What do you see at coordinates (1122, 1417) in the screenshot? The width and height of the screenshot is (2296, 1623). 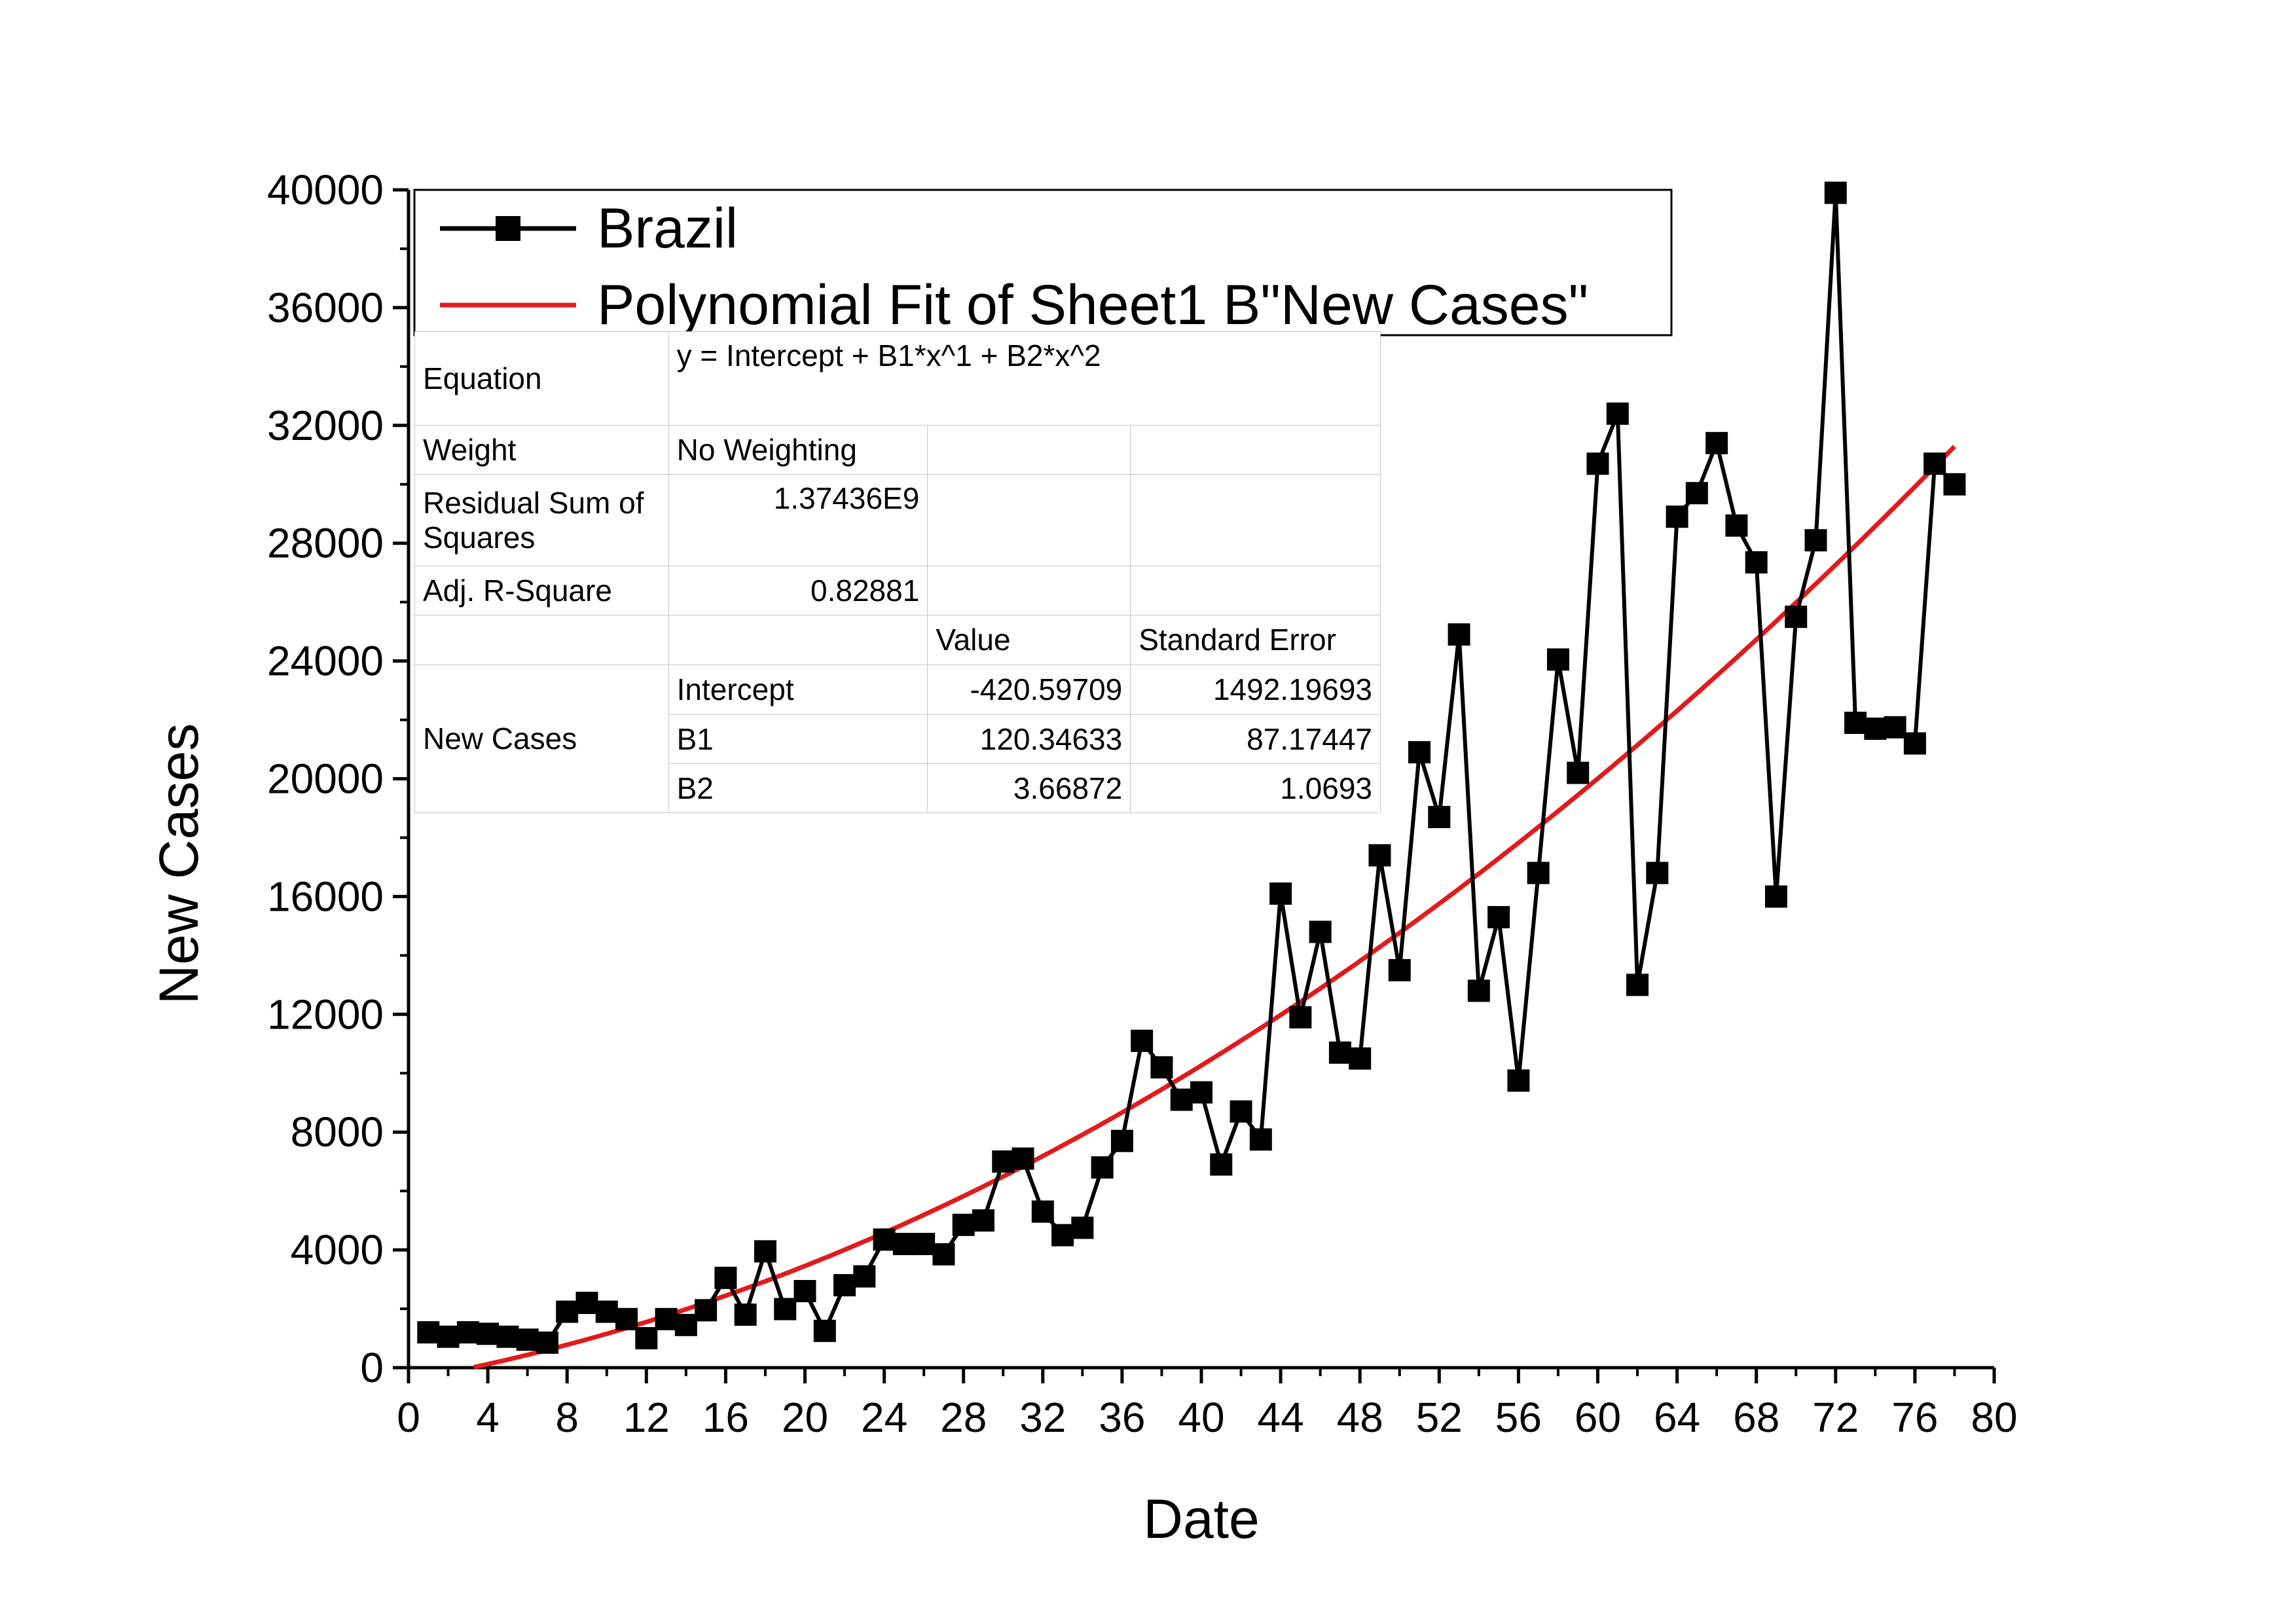 I see `x-tick-label: 36` at bounding box center [1122, 1417].